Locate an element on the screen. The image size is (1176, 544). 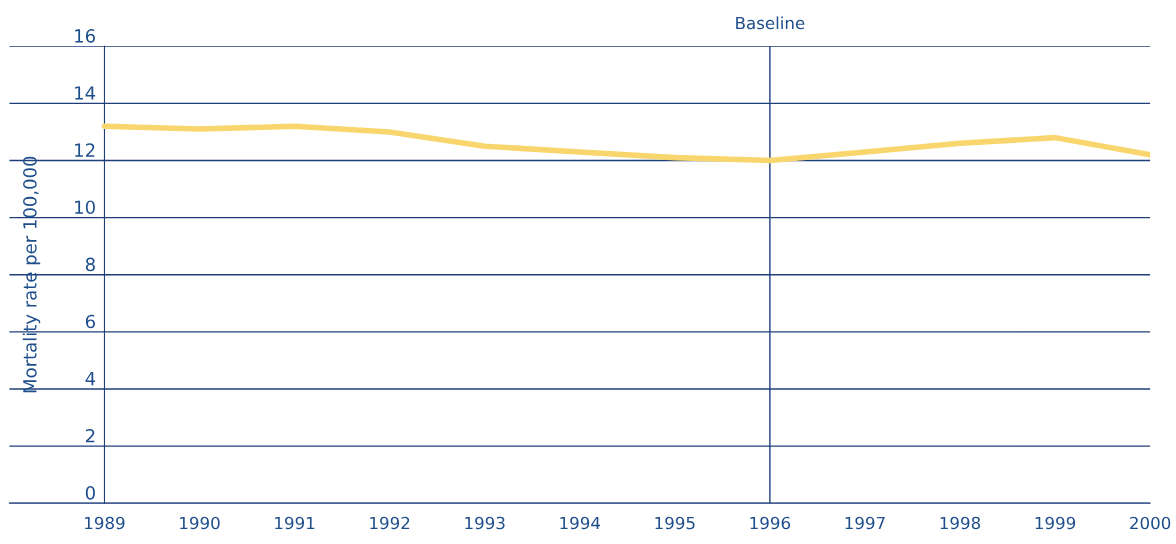
x-tick-label: 1994 is located at coordinates (580, 523).